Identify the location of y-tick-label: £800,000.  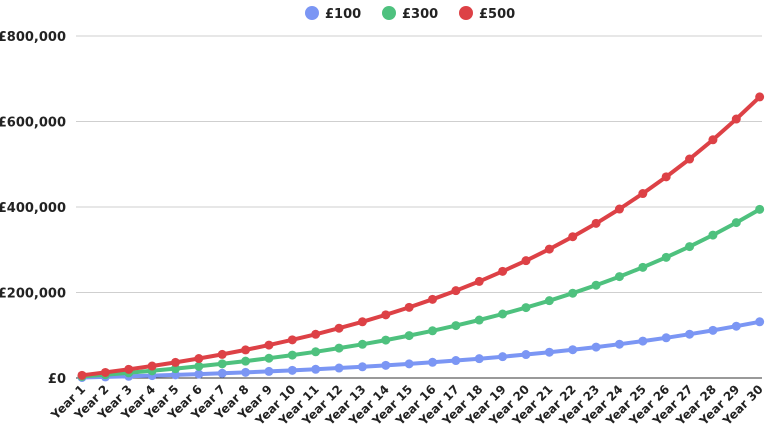
(33, 37).